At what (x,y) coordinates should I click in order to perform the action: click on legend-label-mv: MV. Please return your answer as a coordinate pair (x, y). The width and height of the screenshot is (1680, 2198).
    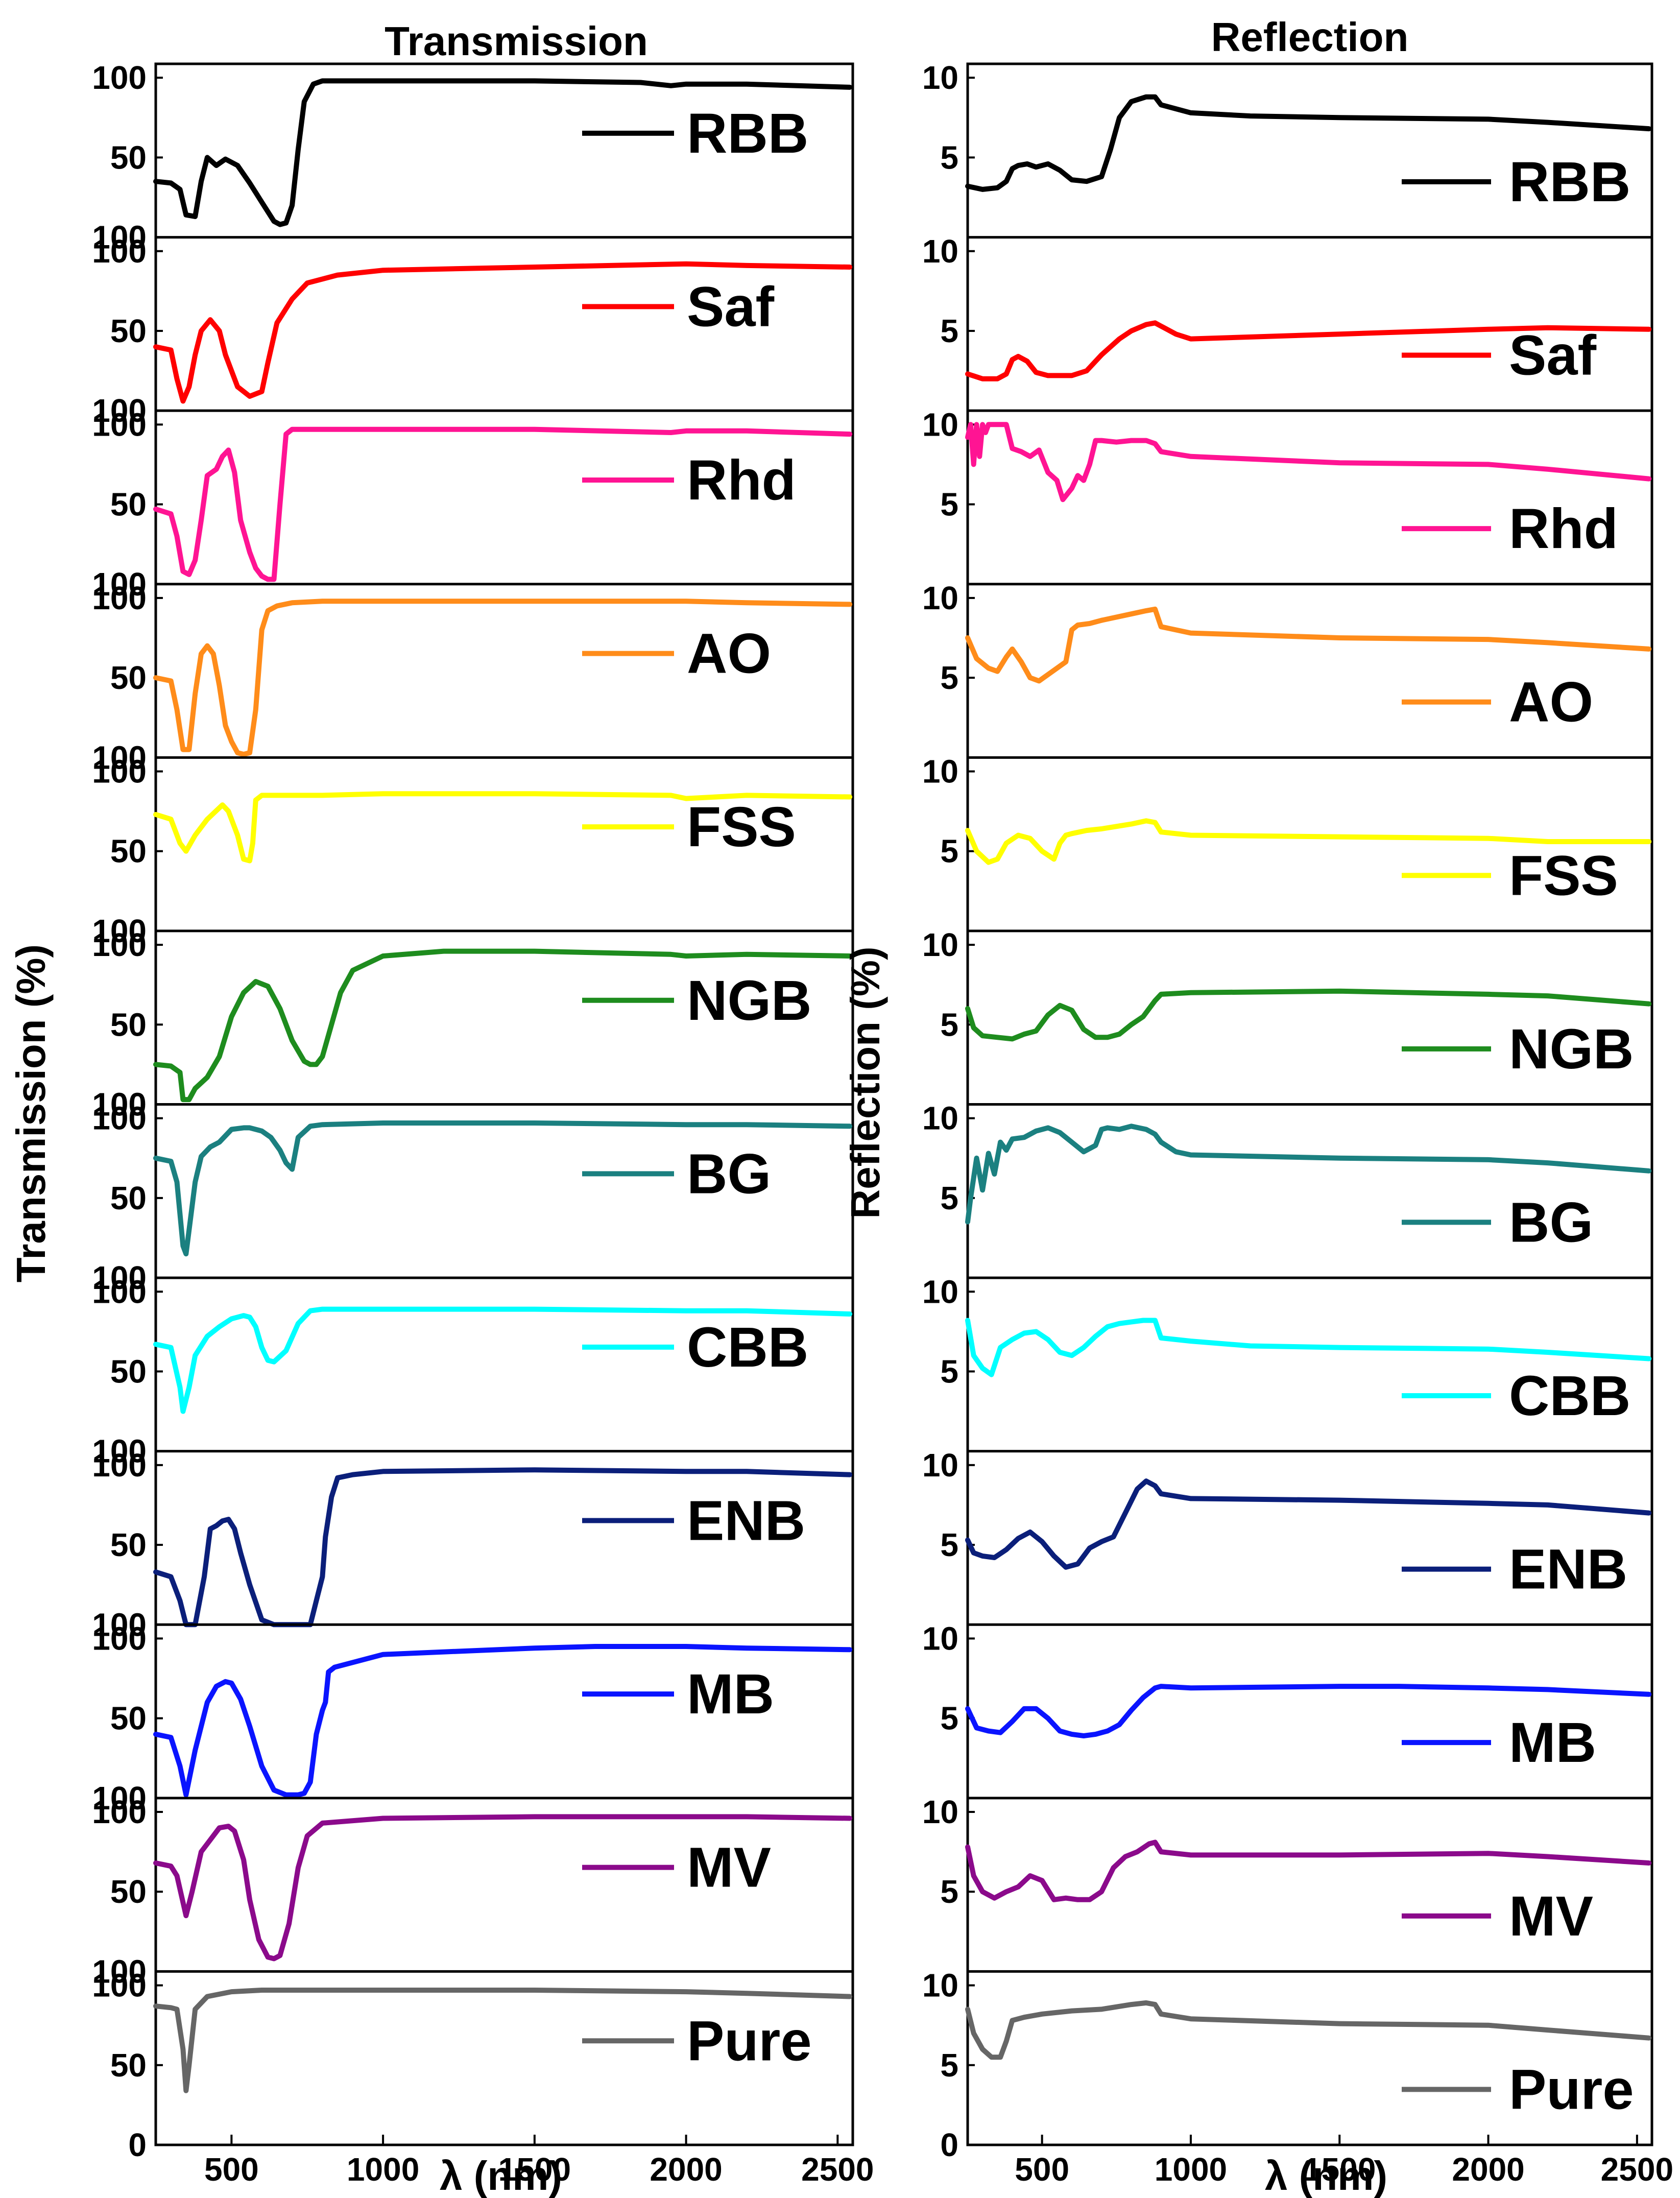
    Looking at the image, I should click on (729, 1868).